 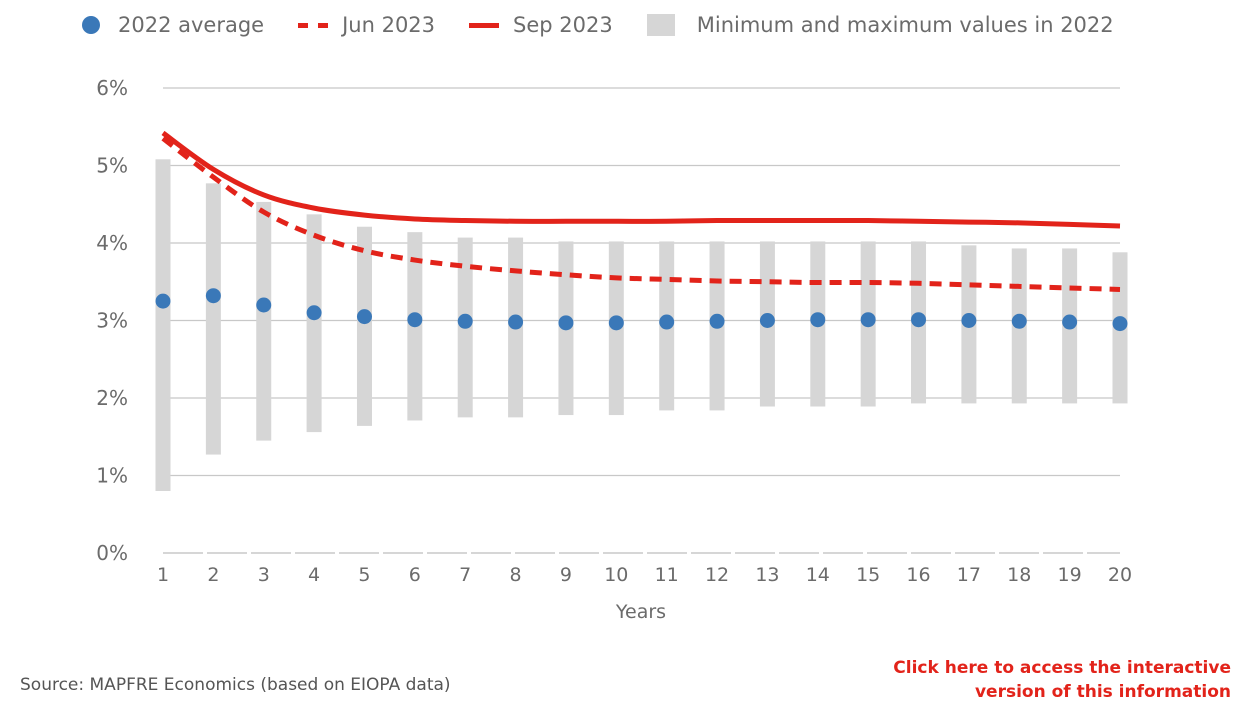 I want to click on x-tick-label: 15, so click(x=868, y=575).